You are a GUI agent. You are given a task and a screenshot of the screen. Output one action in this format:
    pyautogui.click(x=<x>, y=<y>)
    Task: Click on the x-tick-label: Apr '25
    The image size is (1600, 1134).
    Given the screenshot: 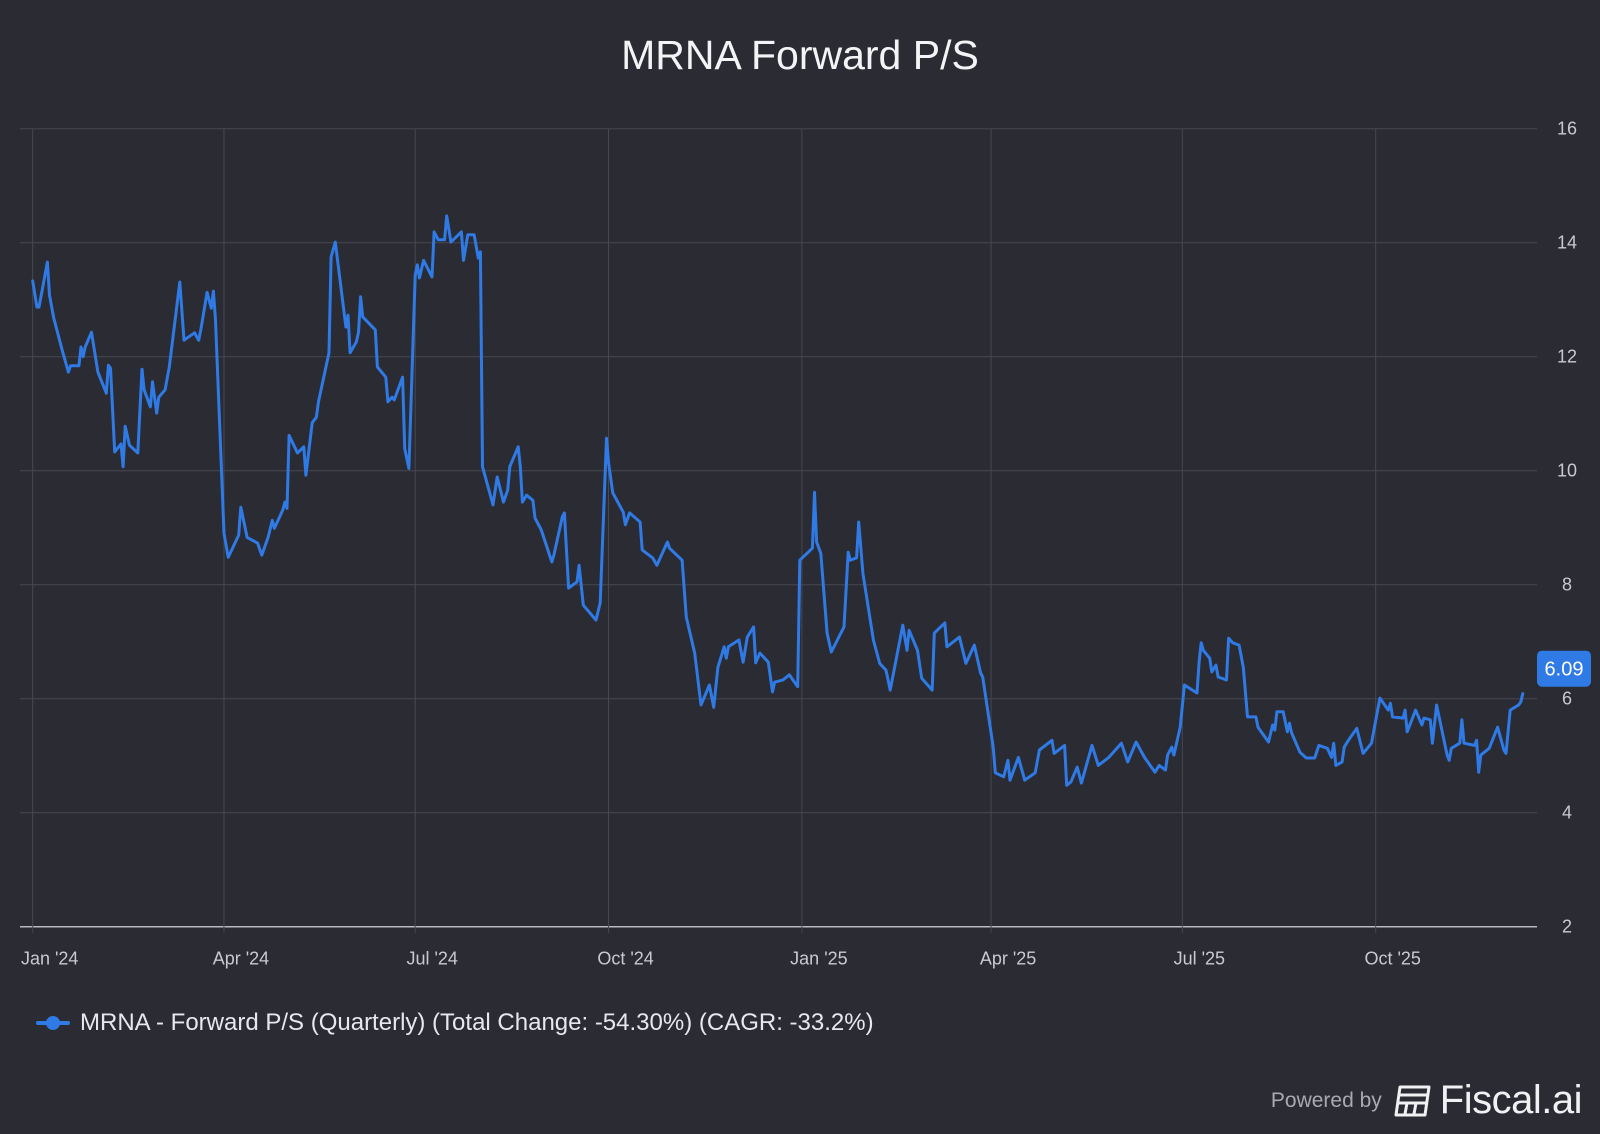 What is the action you would take?
    pyautogui.click(x=1008, y=959)
    